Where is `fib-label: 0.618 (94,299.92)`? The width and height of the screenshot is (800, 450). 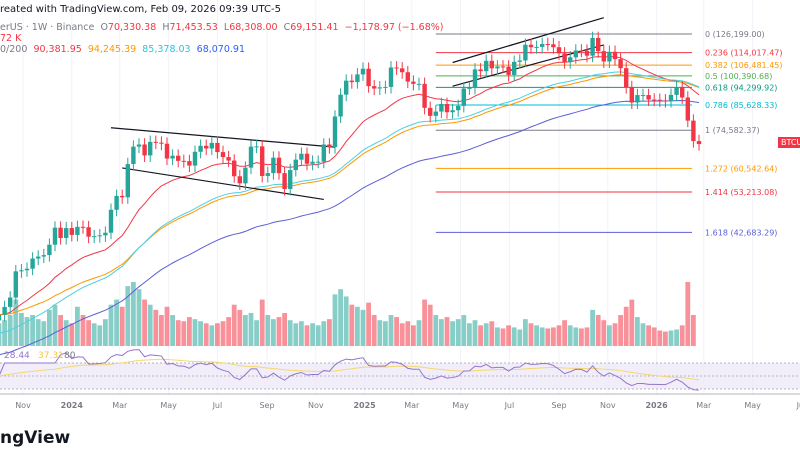
fib-label: 0.618 (94,299.92) is located at coordinates (741, 87).